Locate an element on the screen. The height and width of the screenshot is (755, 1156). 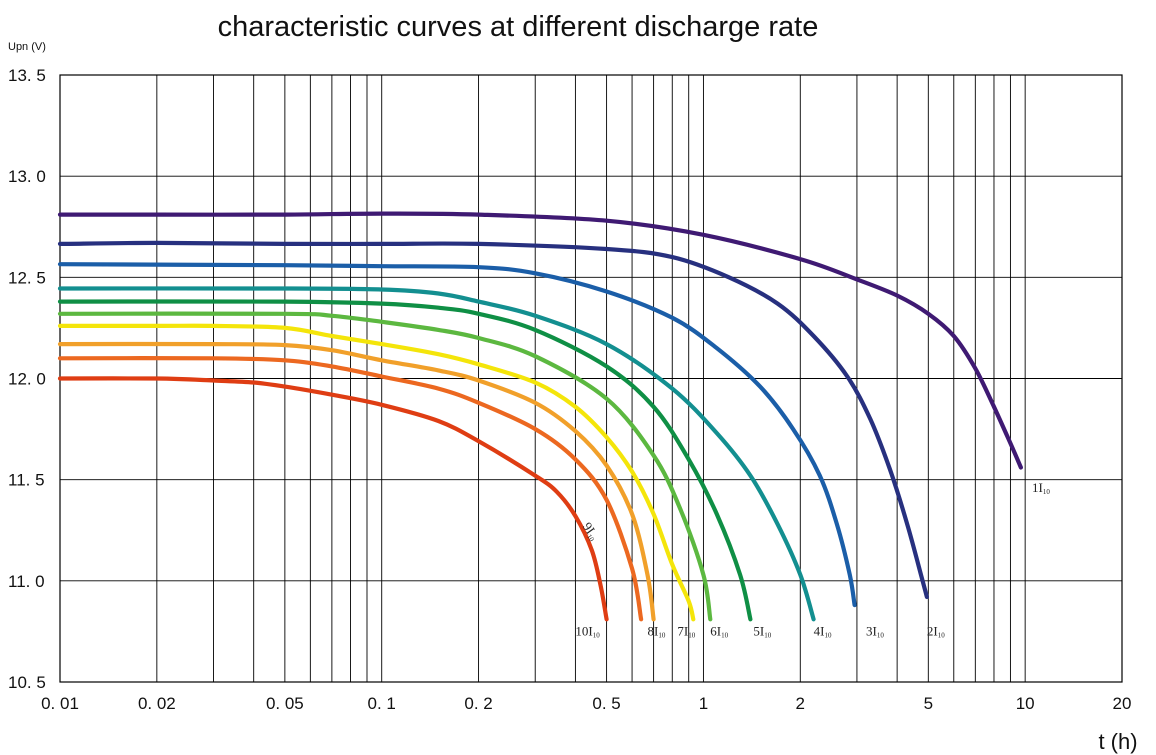
curve-label-10I10: 10I10 is located at coordinates (587, 632).